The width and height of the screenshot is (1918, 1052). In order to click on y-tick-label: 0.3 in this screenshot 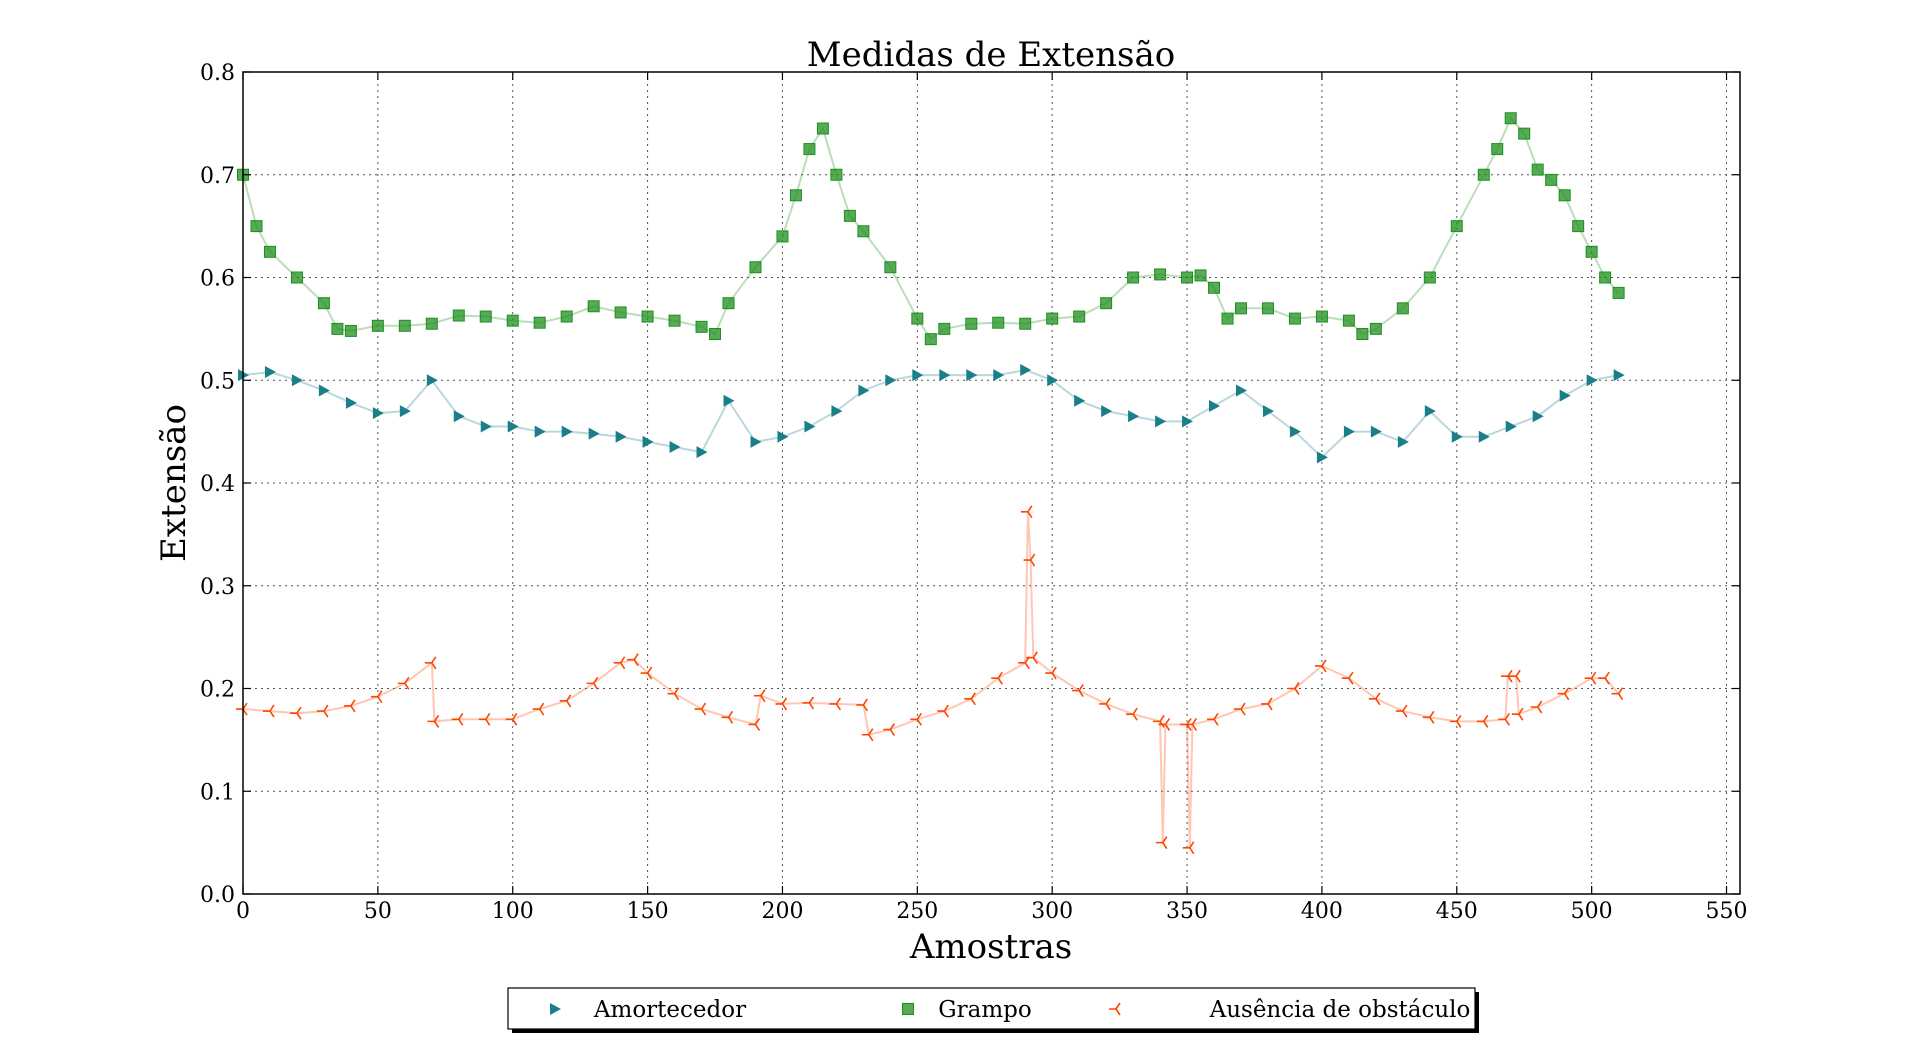, I will do `click(217, 587)`.